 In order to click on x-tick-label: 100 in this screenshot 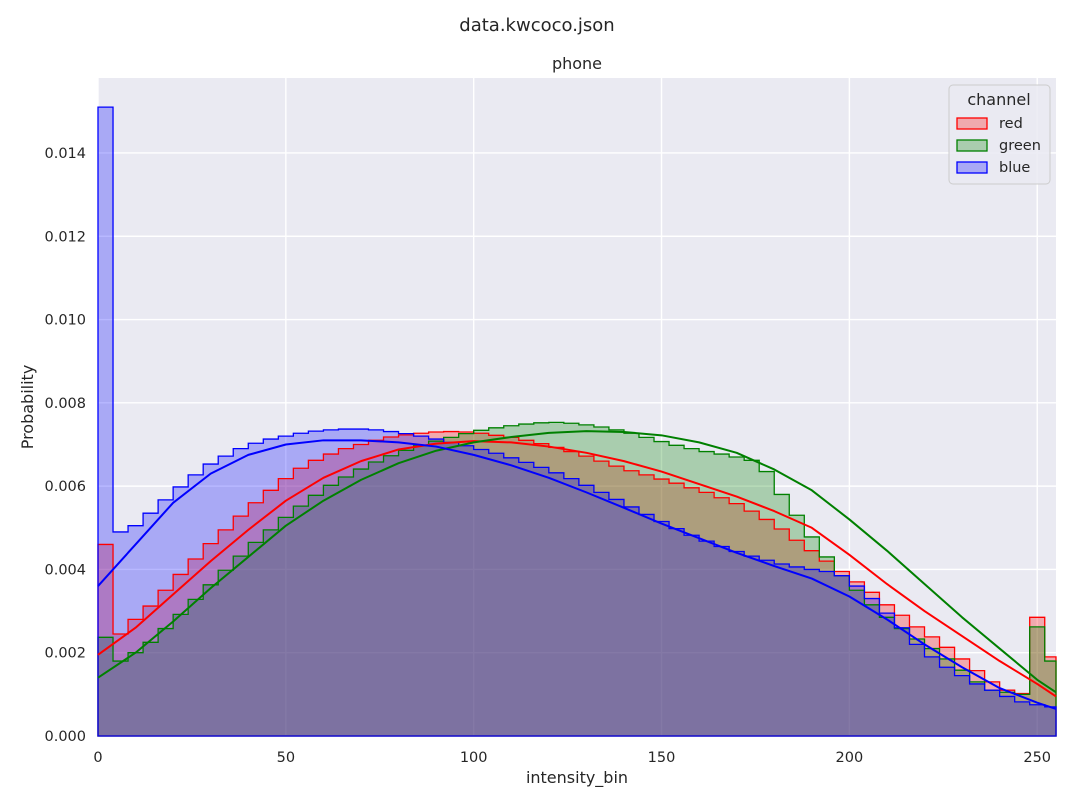, I will do `click(474, 758)`.